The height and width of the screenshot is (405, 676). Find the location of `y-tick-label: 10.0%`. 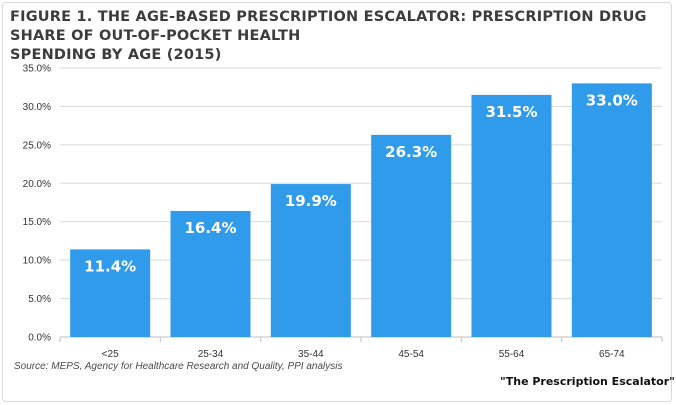

y-tick-label: 10.0% is located at coordinates (37, 261).